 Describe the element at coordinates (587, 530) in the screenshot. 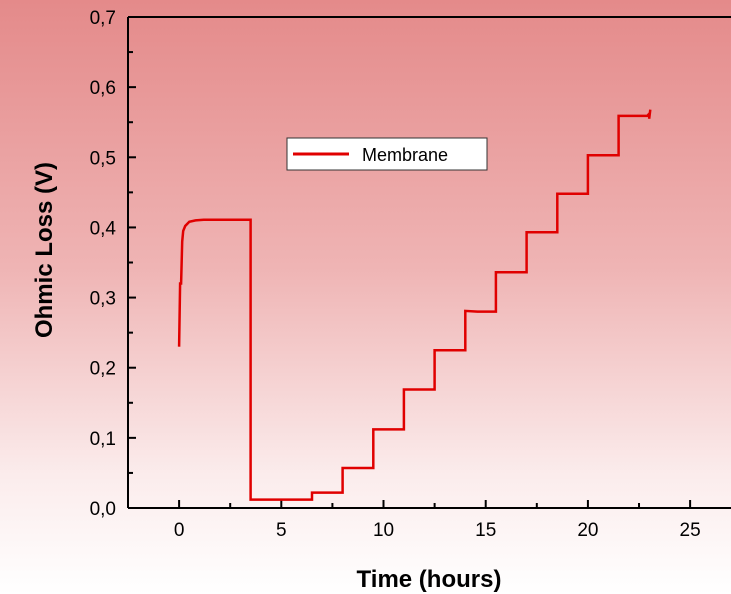

I see `x-tick-label: 20` at that location.